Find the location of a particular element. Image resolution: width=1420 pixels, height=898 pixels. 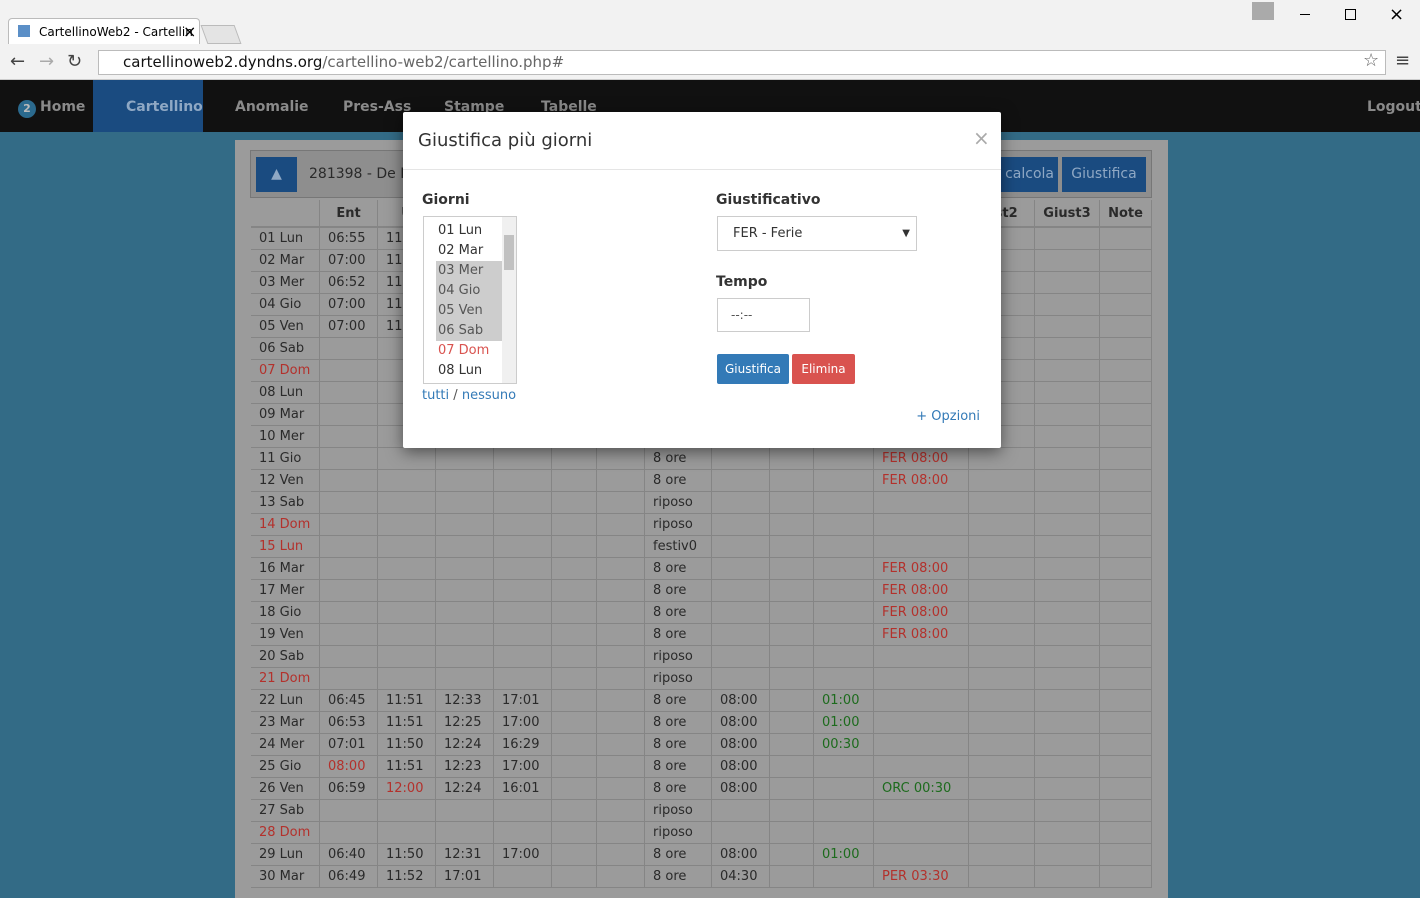

justify-button: Giustifica is located at coordinates (1104, 174).